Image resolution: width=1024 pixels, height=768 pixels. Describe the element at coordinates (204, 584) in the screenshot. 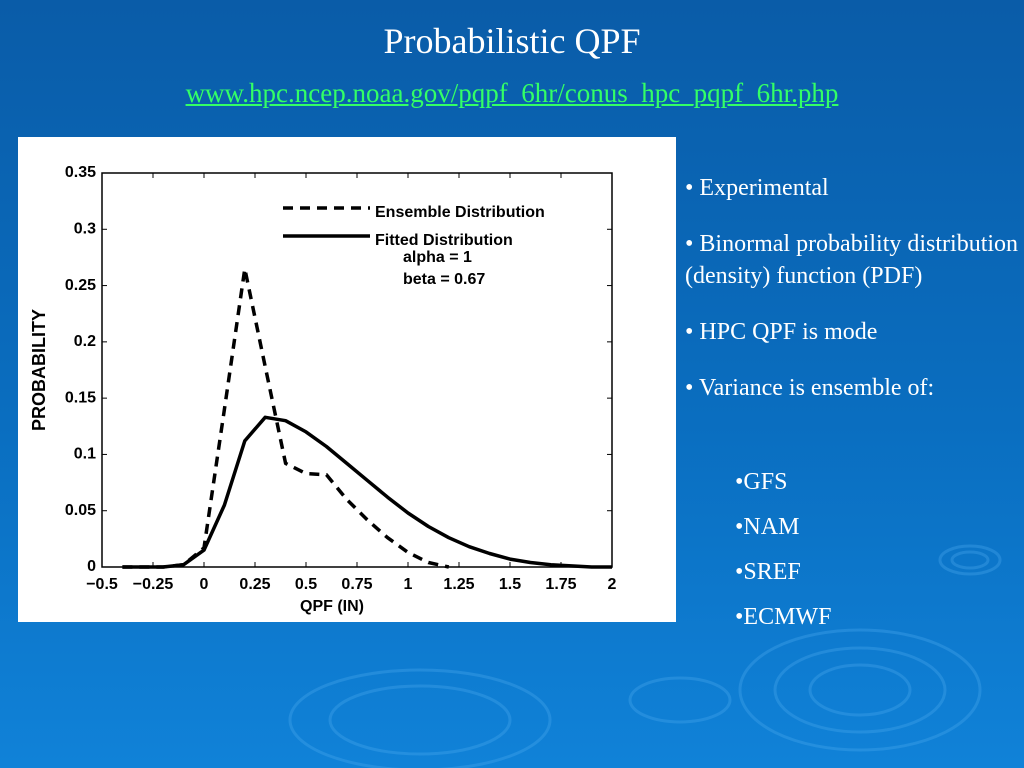

I see `x-tick-label: 0` at that location.